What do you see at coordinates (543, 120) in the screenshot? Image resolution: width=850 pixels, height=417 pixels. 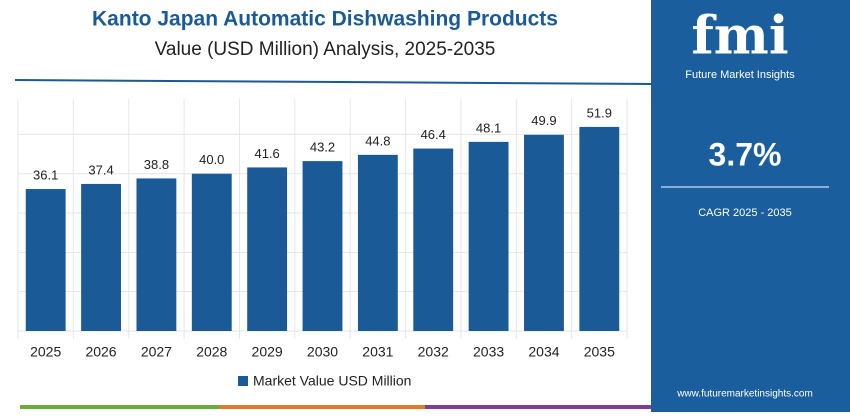 I see `value-label: 49.9` at bounding box center [543, 120].